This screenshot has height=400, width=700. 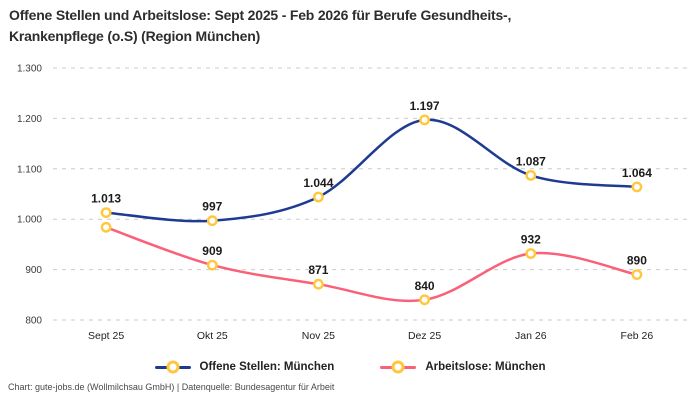 What do you see at coordinates (29, 220) in the screenshot?
I see `y-tick-label: 1.000` at bounding box center [29, 220].